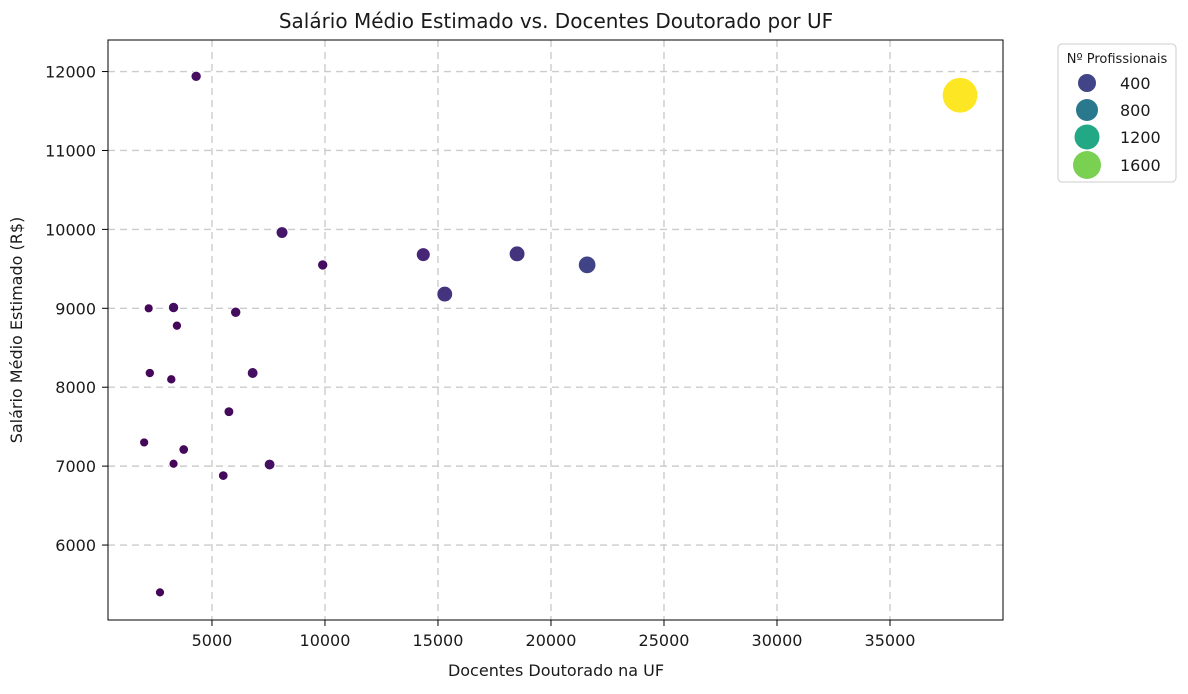  I want to click on x-tick-label: 15000, so click(438, 640).